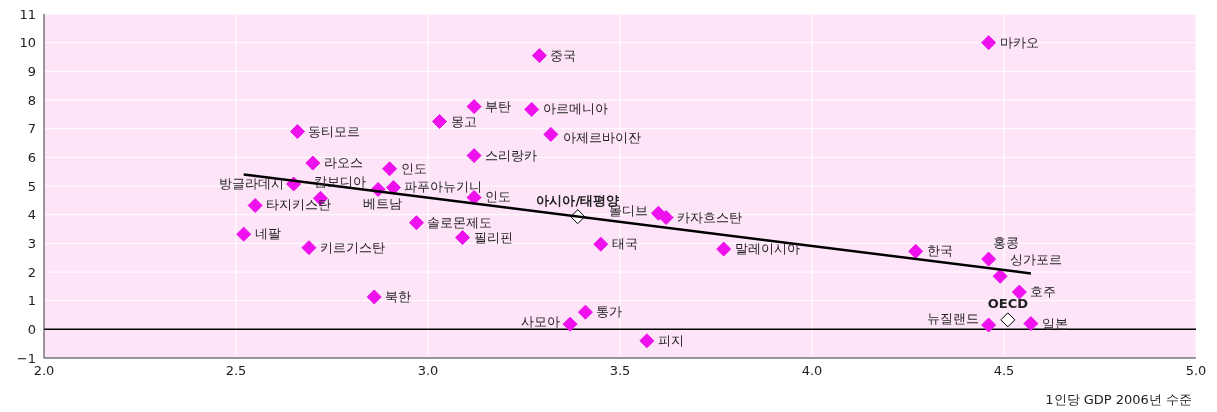  Describe the element at coordinates (31, 329) in the screenshot. I see `y-tick-label: 0` at that location.